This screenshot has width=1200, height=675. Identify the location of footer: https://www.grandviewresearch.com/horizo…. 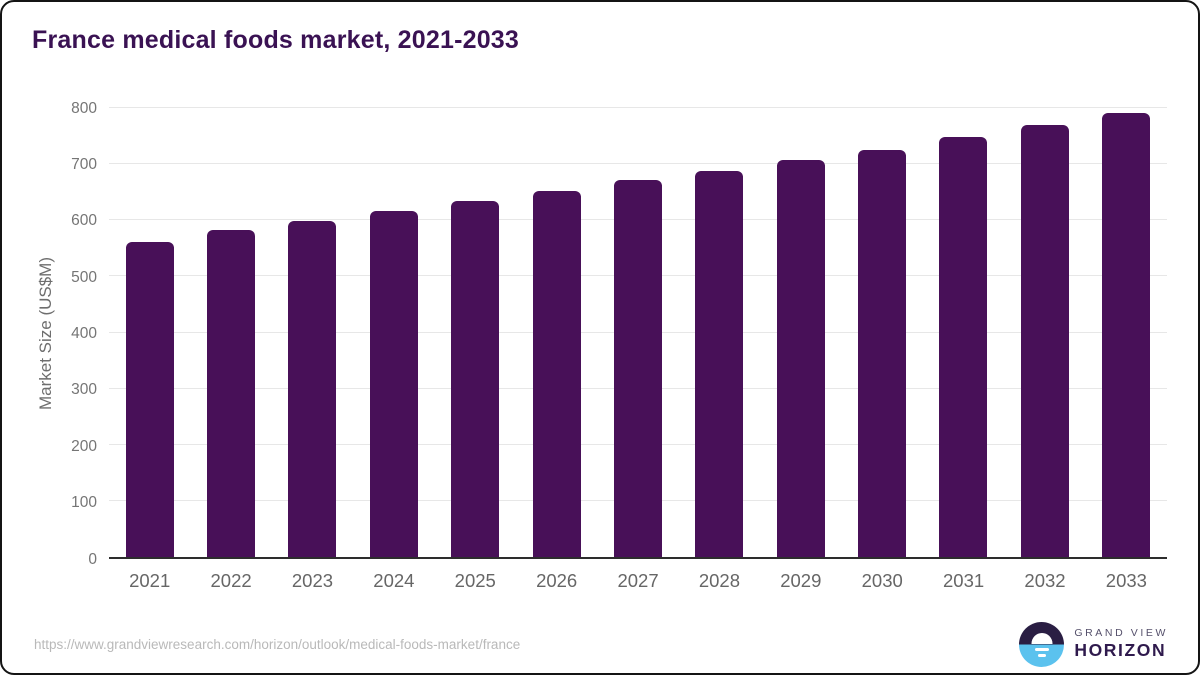
(601, 644).